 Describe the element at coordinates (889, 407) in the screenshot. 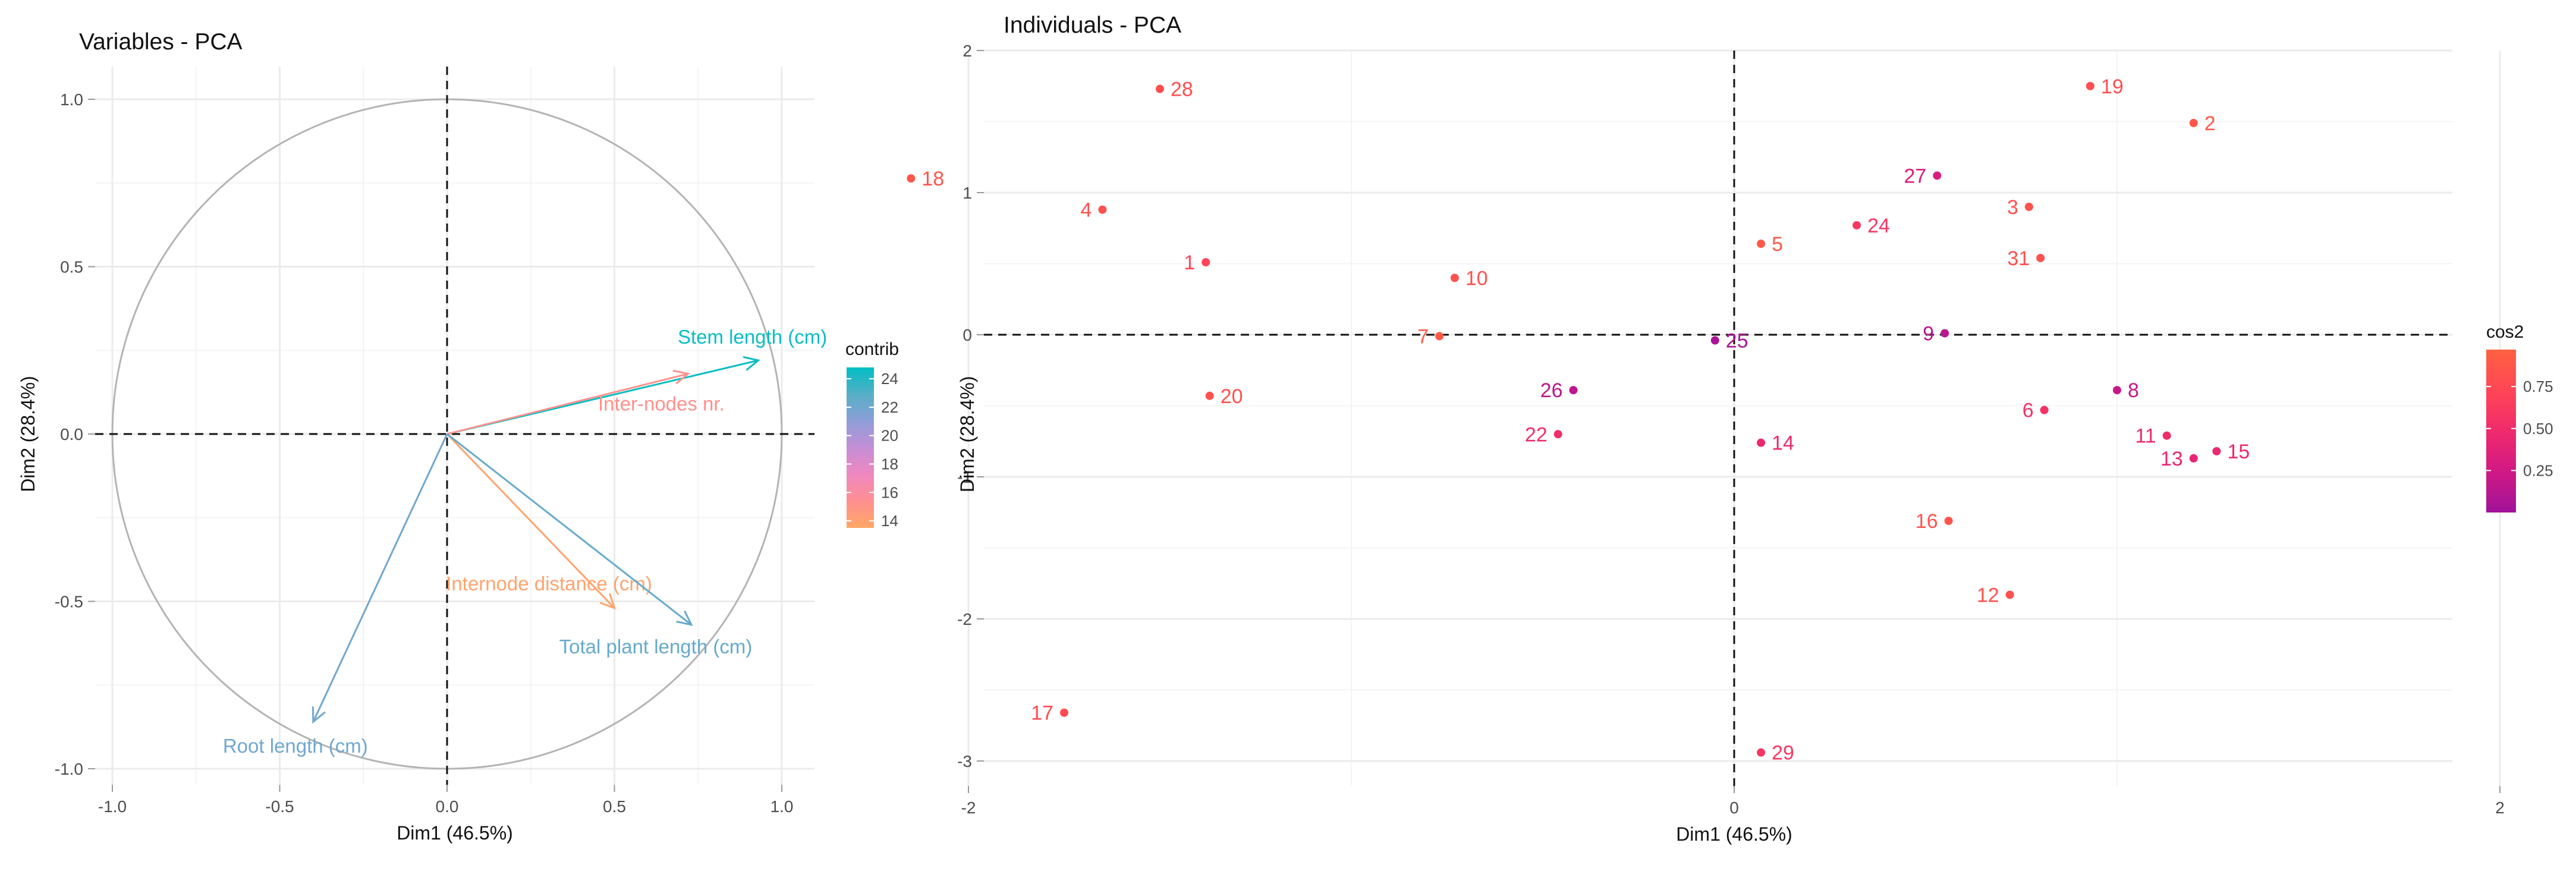

I see `legend-tick-label: 22` at that location.